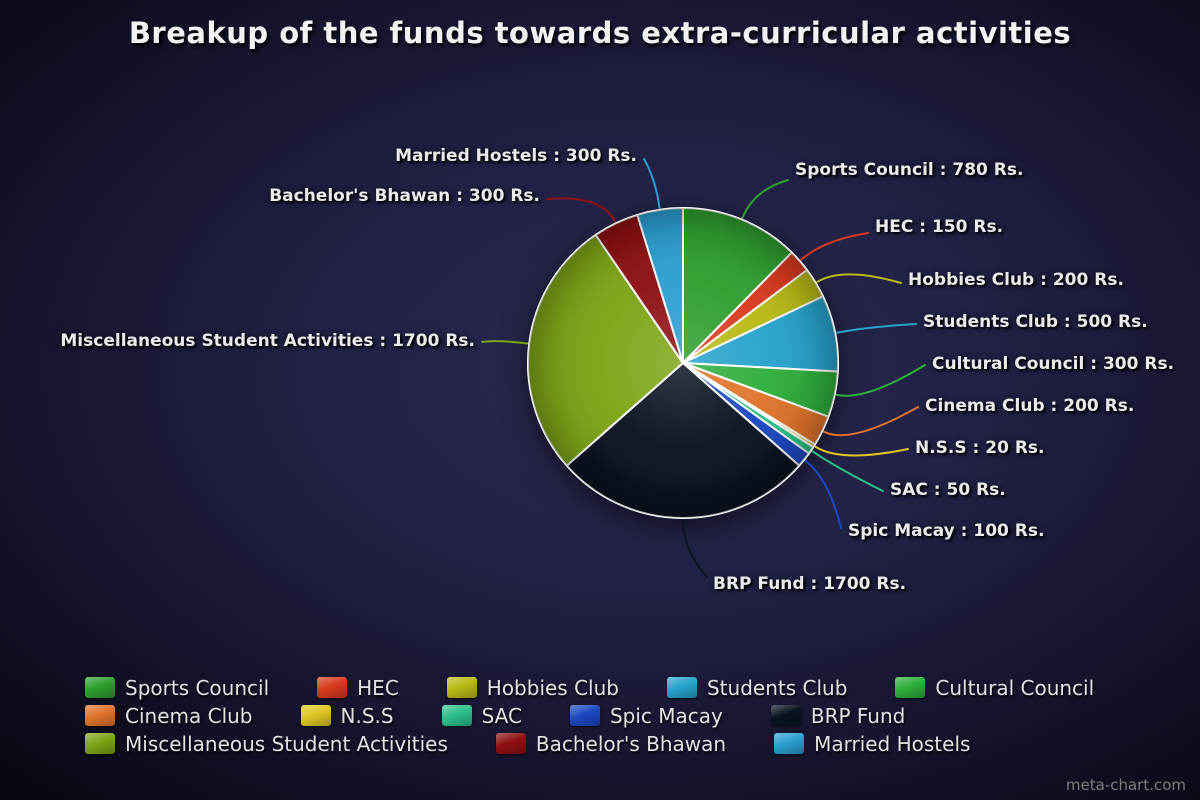  Describe the element at coordinates (1053, 364) in the screenshot. I see `callout-label-cultural-council: Cultural Council : 300 Rs.` at that location.